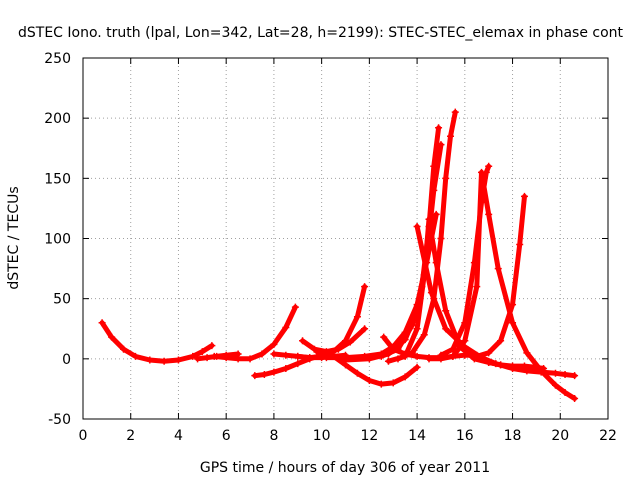 This screenshot has height=480, width=640. I want to click on x-tick-label: 18, so click(513, 436).